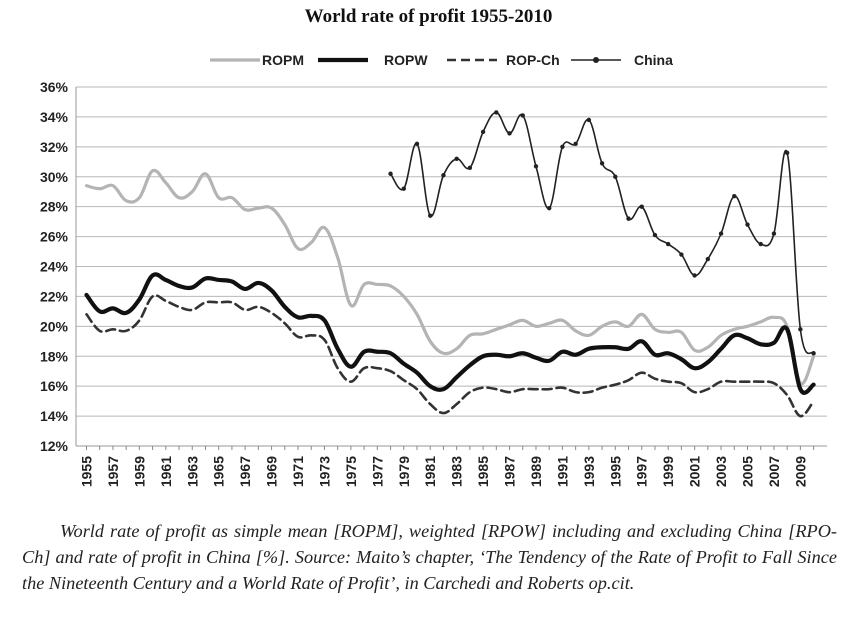 Image resolution: width=857 pixels, height=631 pixels. I want to click on y-tick-label: 24%, so click(54, 267).